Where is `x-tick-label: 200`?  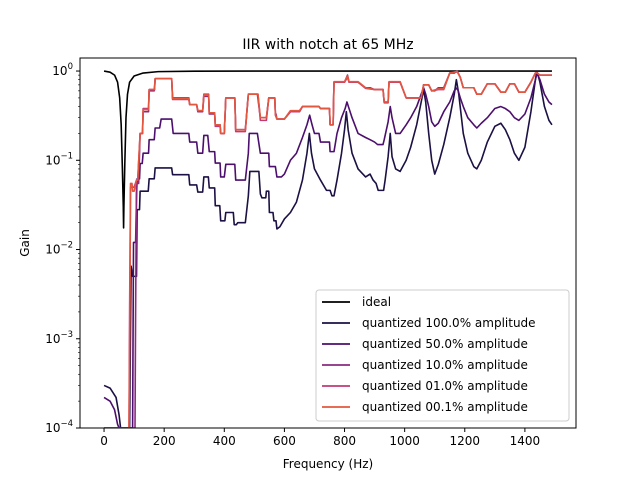
x-tick-label: 200 is located at coordinates (164, 441).